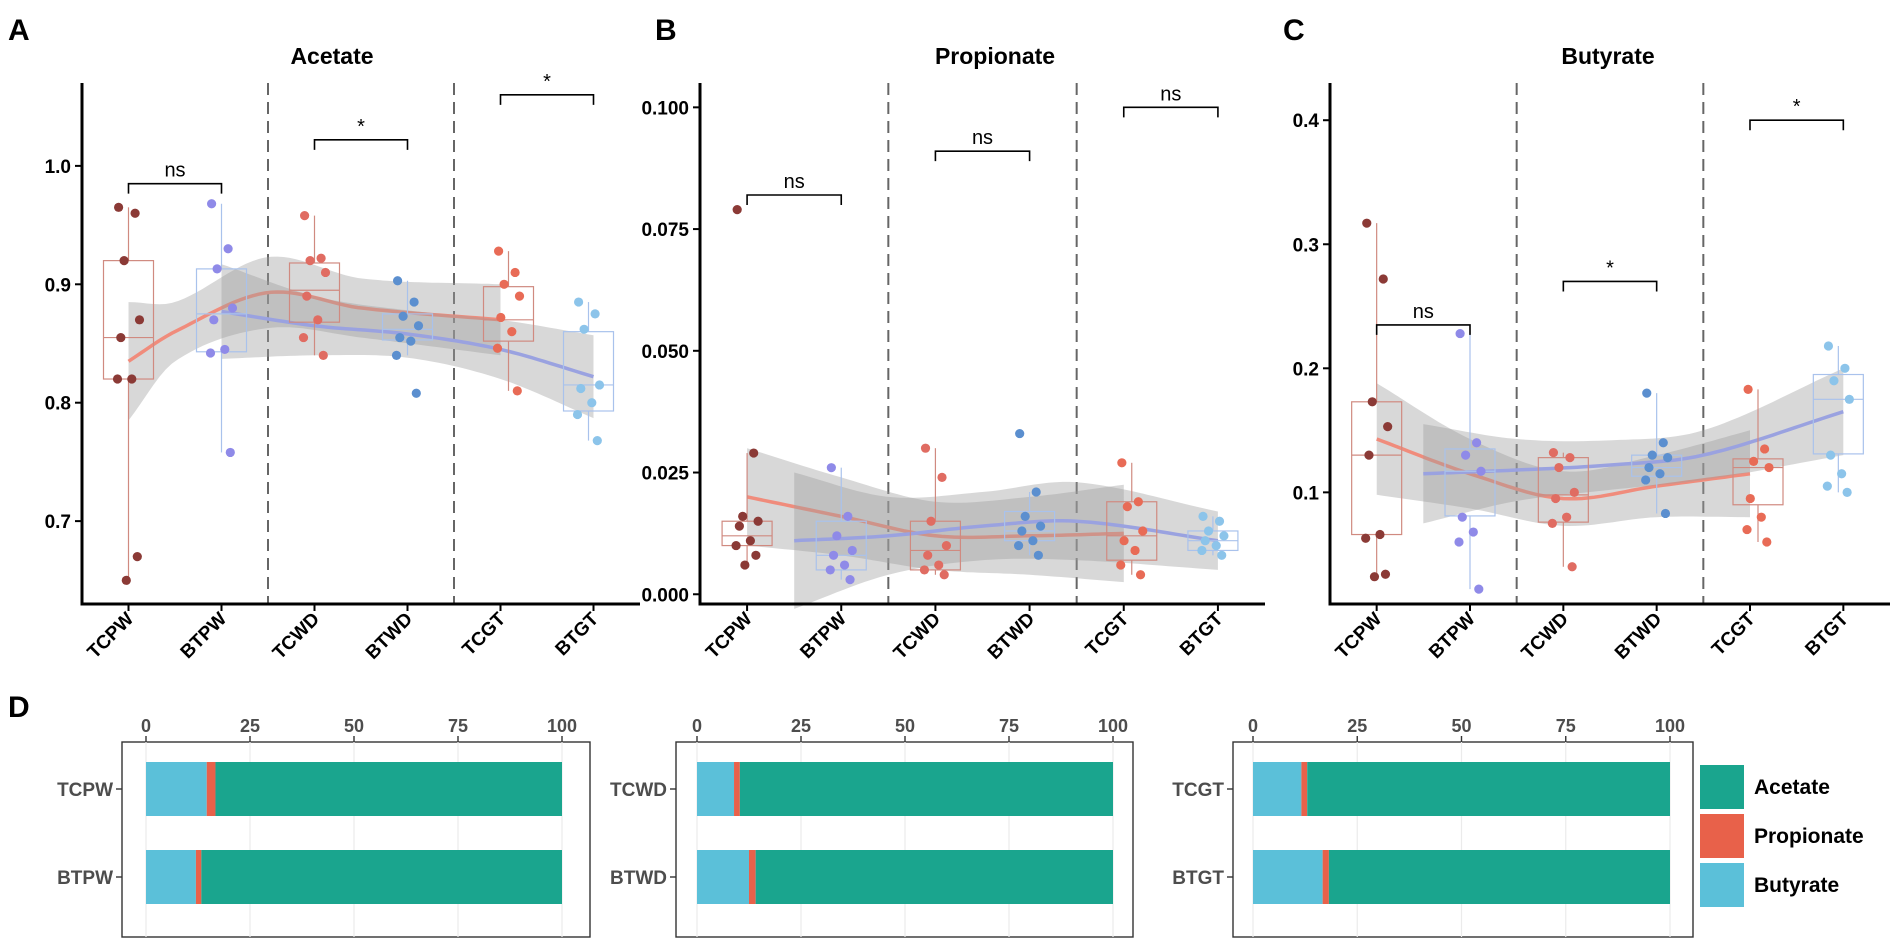  I want to click on chart-title: Propionate, so click(995, 56).